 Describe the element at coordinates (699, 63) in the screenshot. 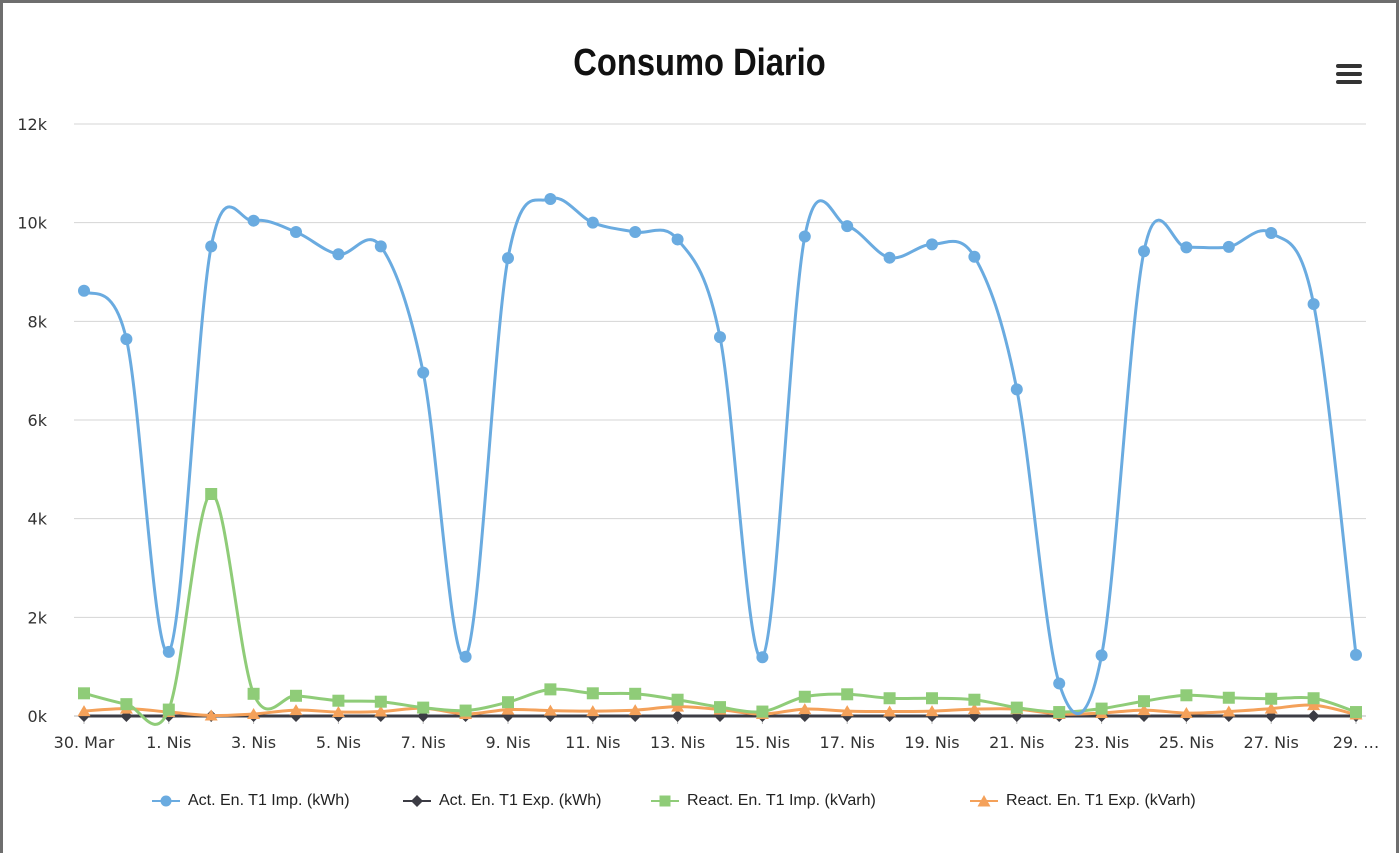

I see `chart-title: Consumo Diario` at that location.